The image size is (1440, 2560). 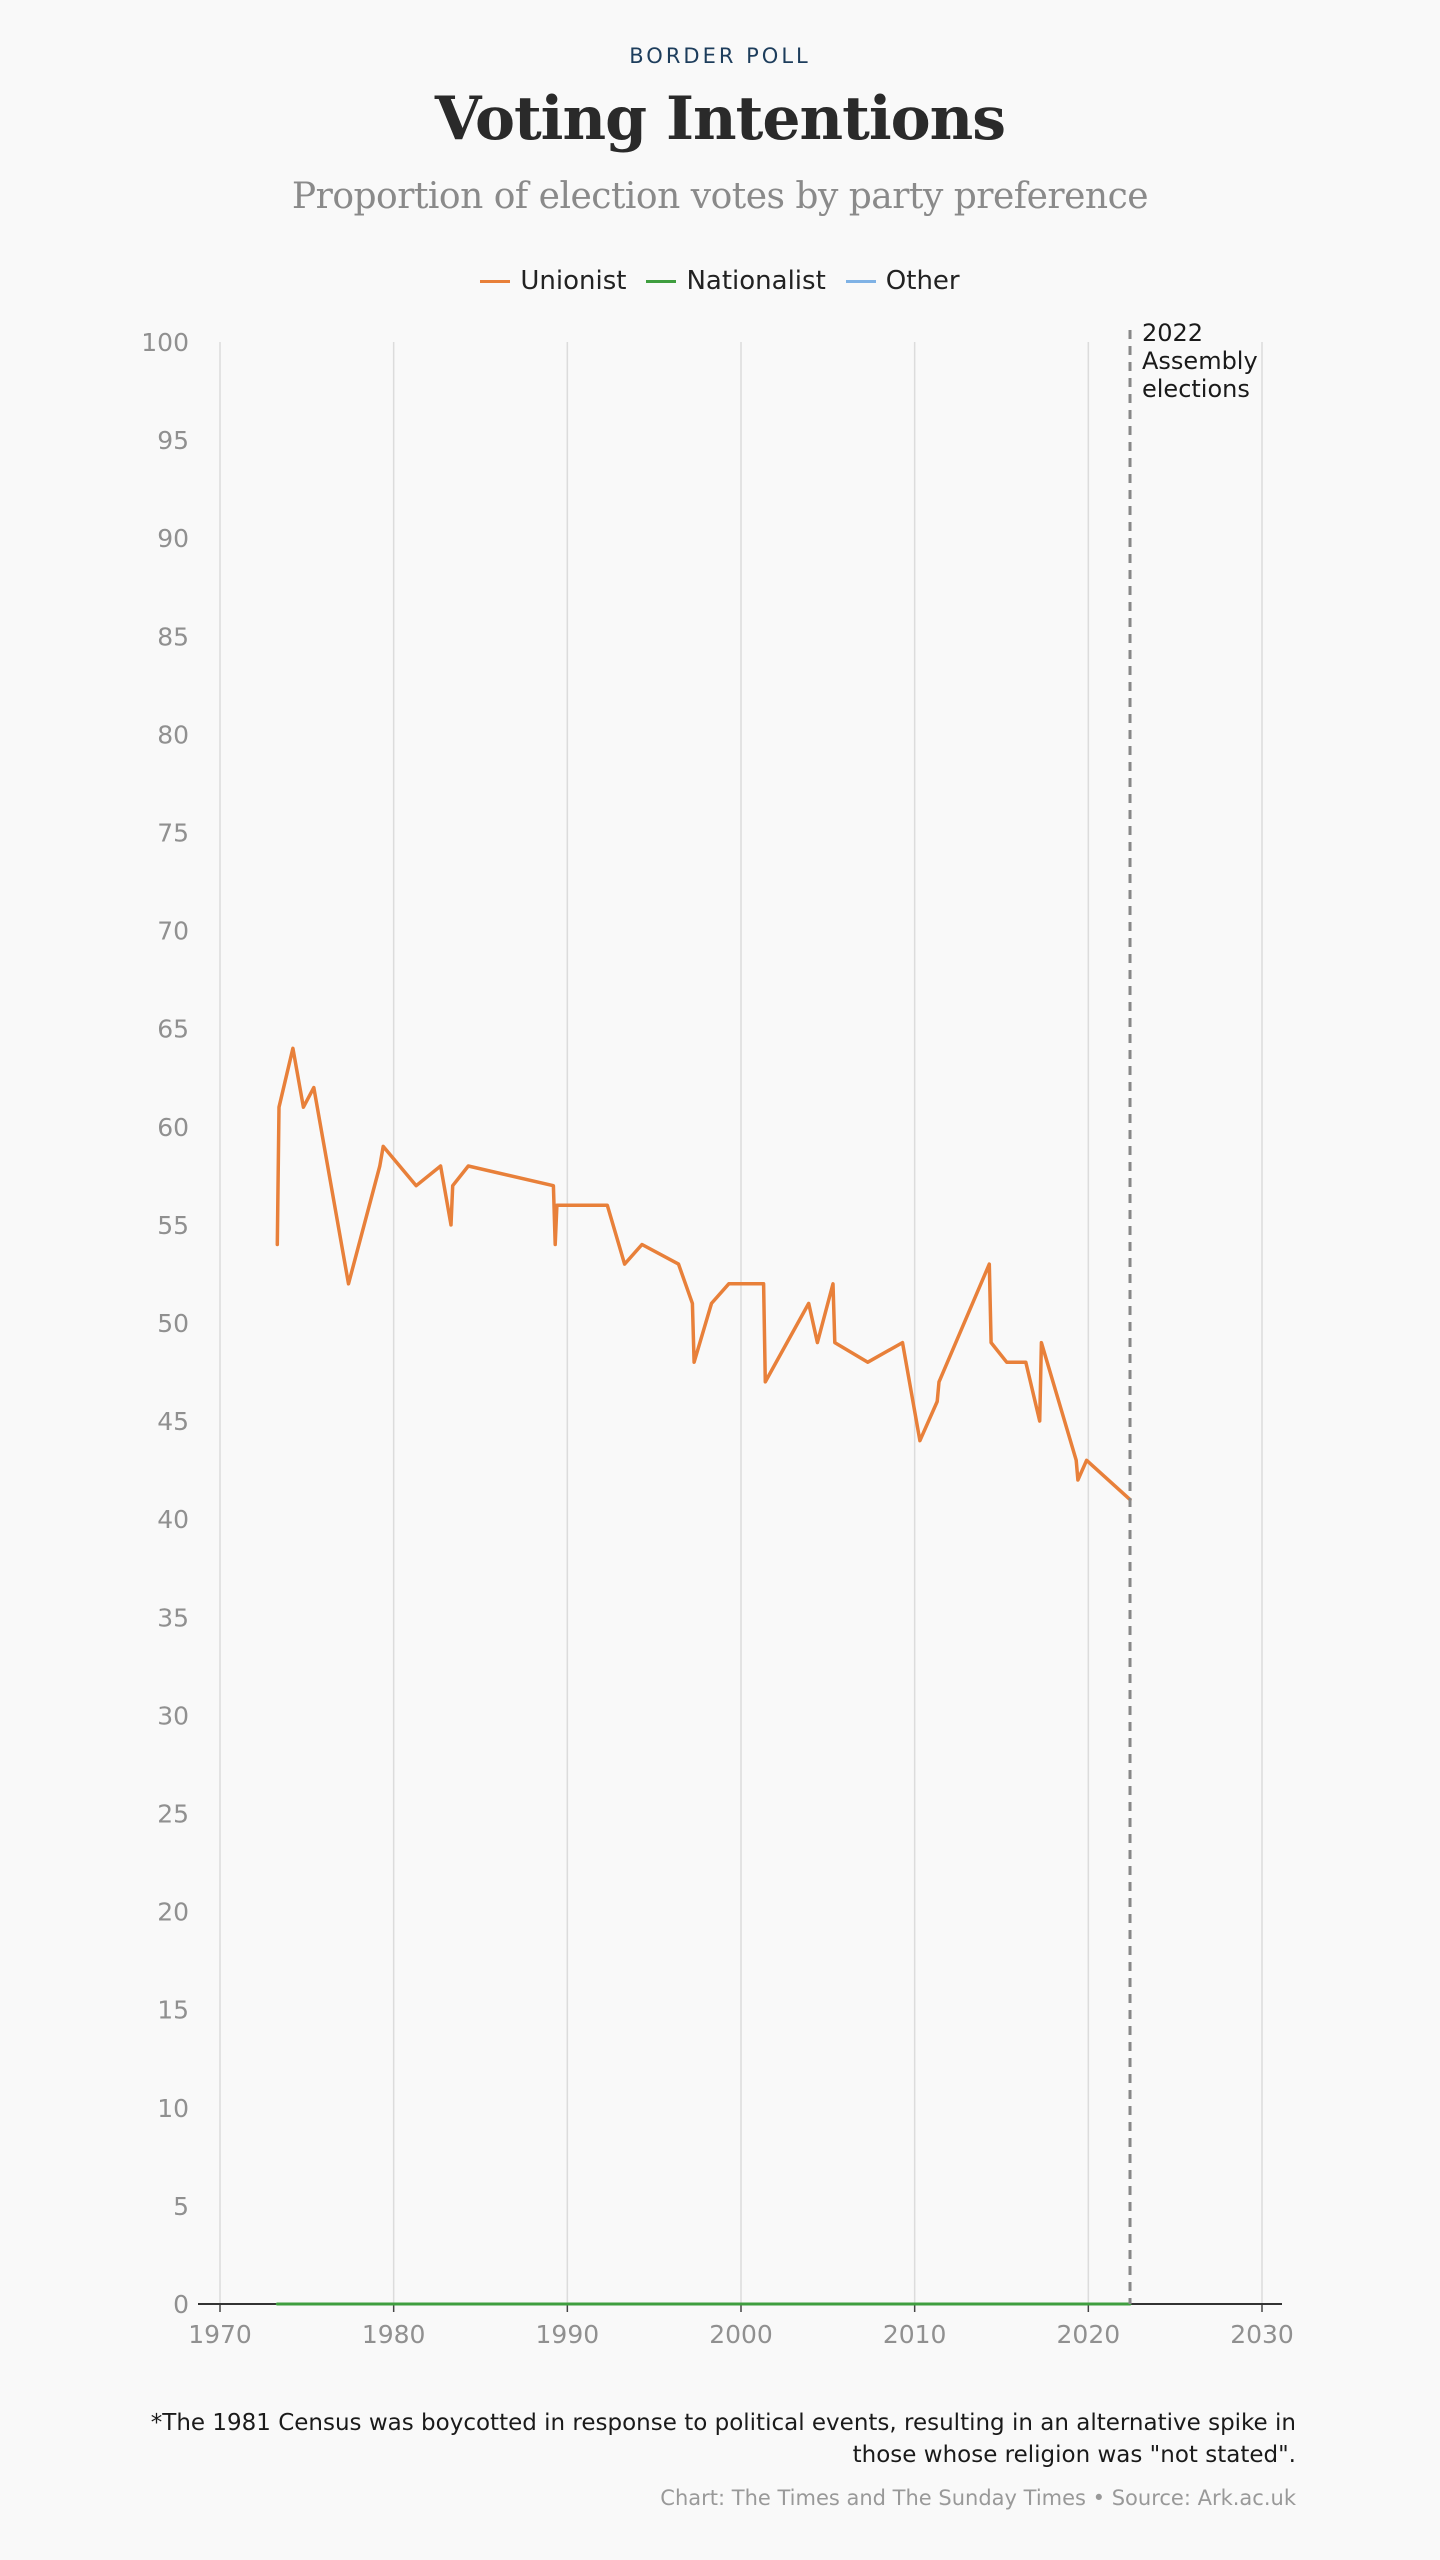 I want to click on chart-title: Voting Intentions, so click(x=720, y=119).